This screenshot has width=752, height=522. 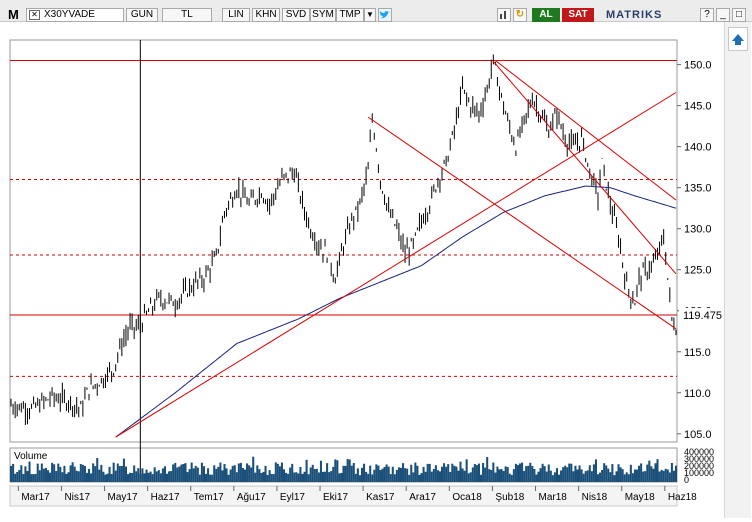 What do you see at coordinates (380, 497) in the screenshot?
I see `x-tick-label: Kas17` at bounding box center [380, 497].